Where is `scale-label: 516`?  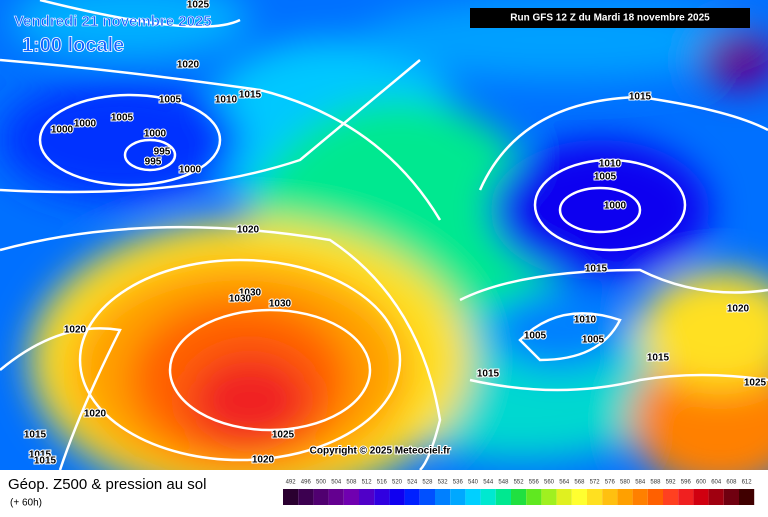
scale-label: 516 is located at coordinates (382, 483).